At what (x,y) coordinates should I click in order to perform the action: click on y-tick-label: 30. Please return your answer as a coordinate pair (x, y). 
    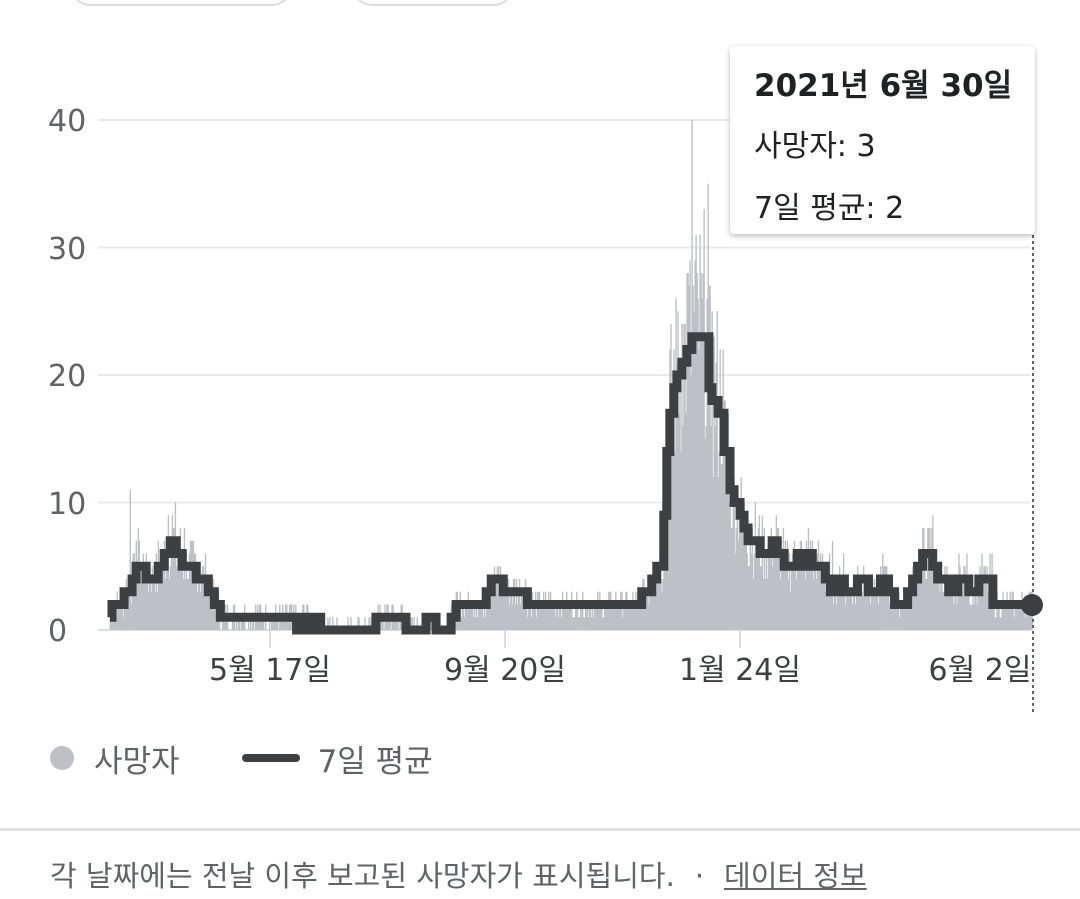
    Looking at the image, I should click on (67, 249).